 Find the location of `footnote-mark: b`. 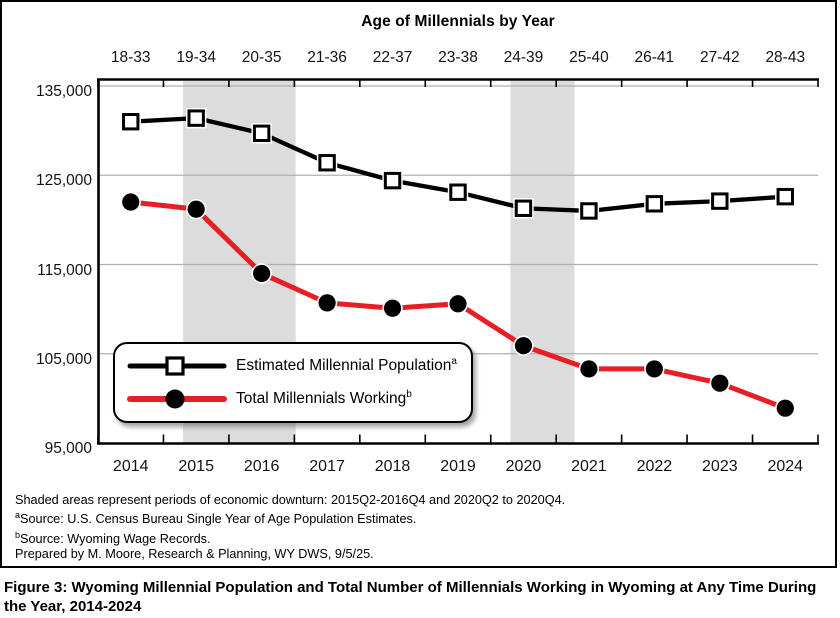

footnote-mark: b is located at coordinates (18, 534).